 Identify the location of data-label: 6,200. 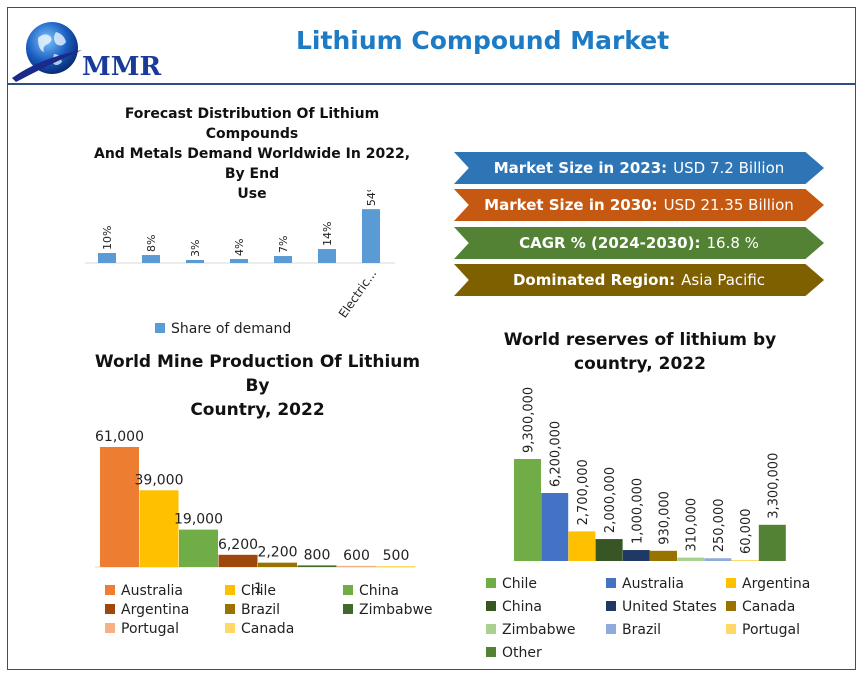
(238, 545).